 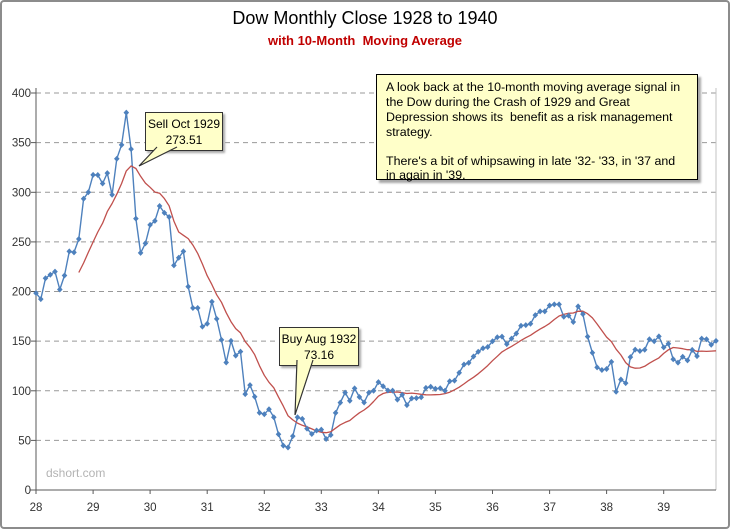 I want to click on chart-subtitle: with 10-Month Moving Average, so click(x=365, y=40).